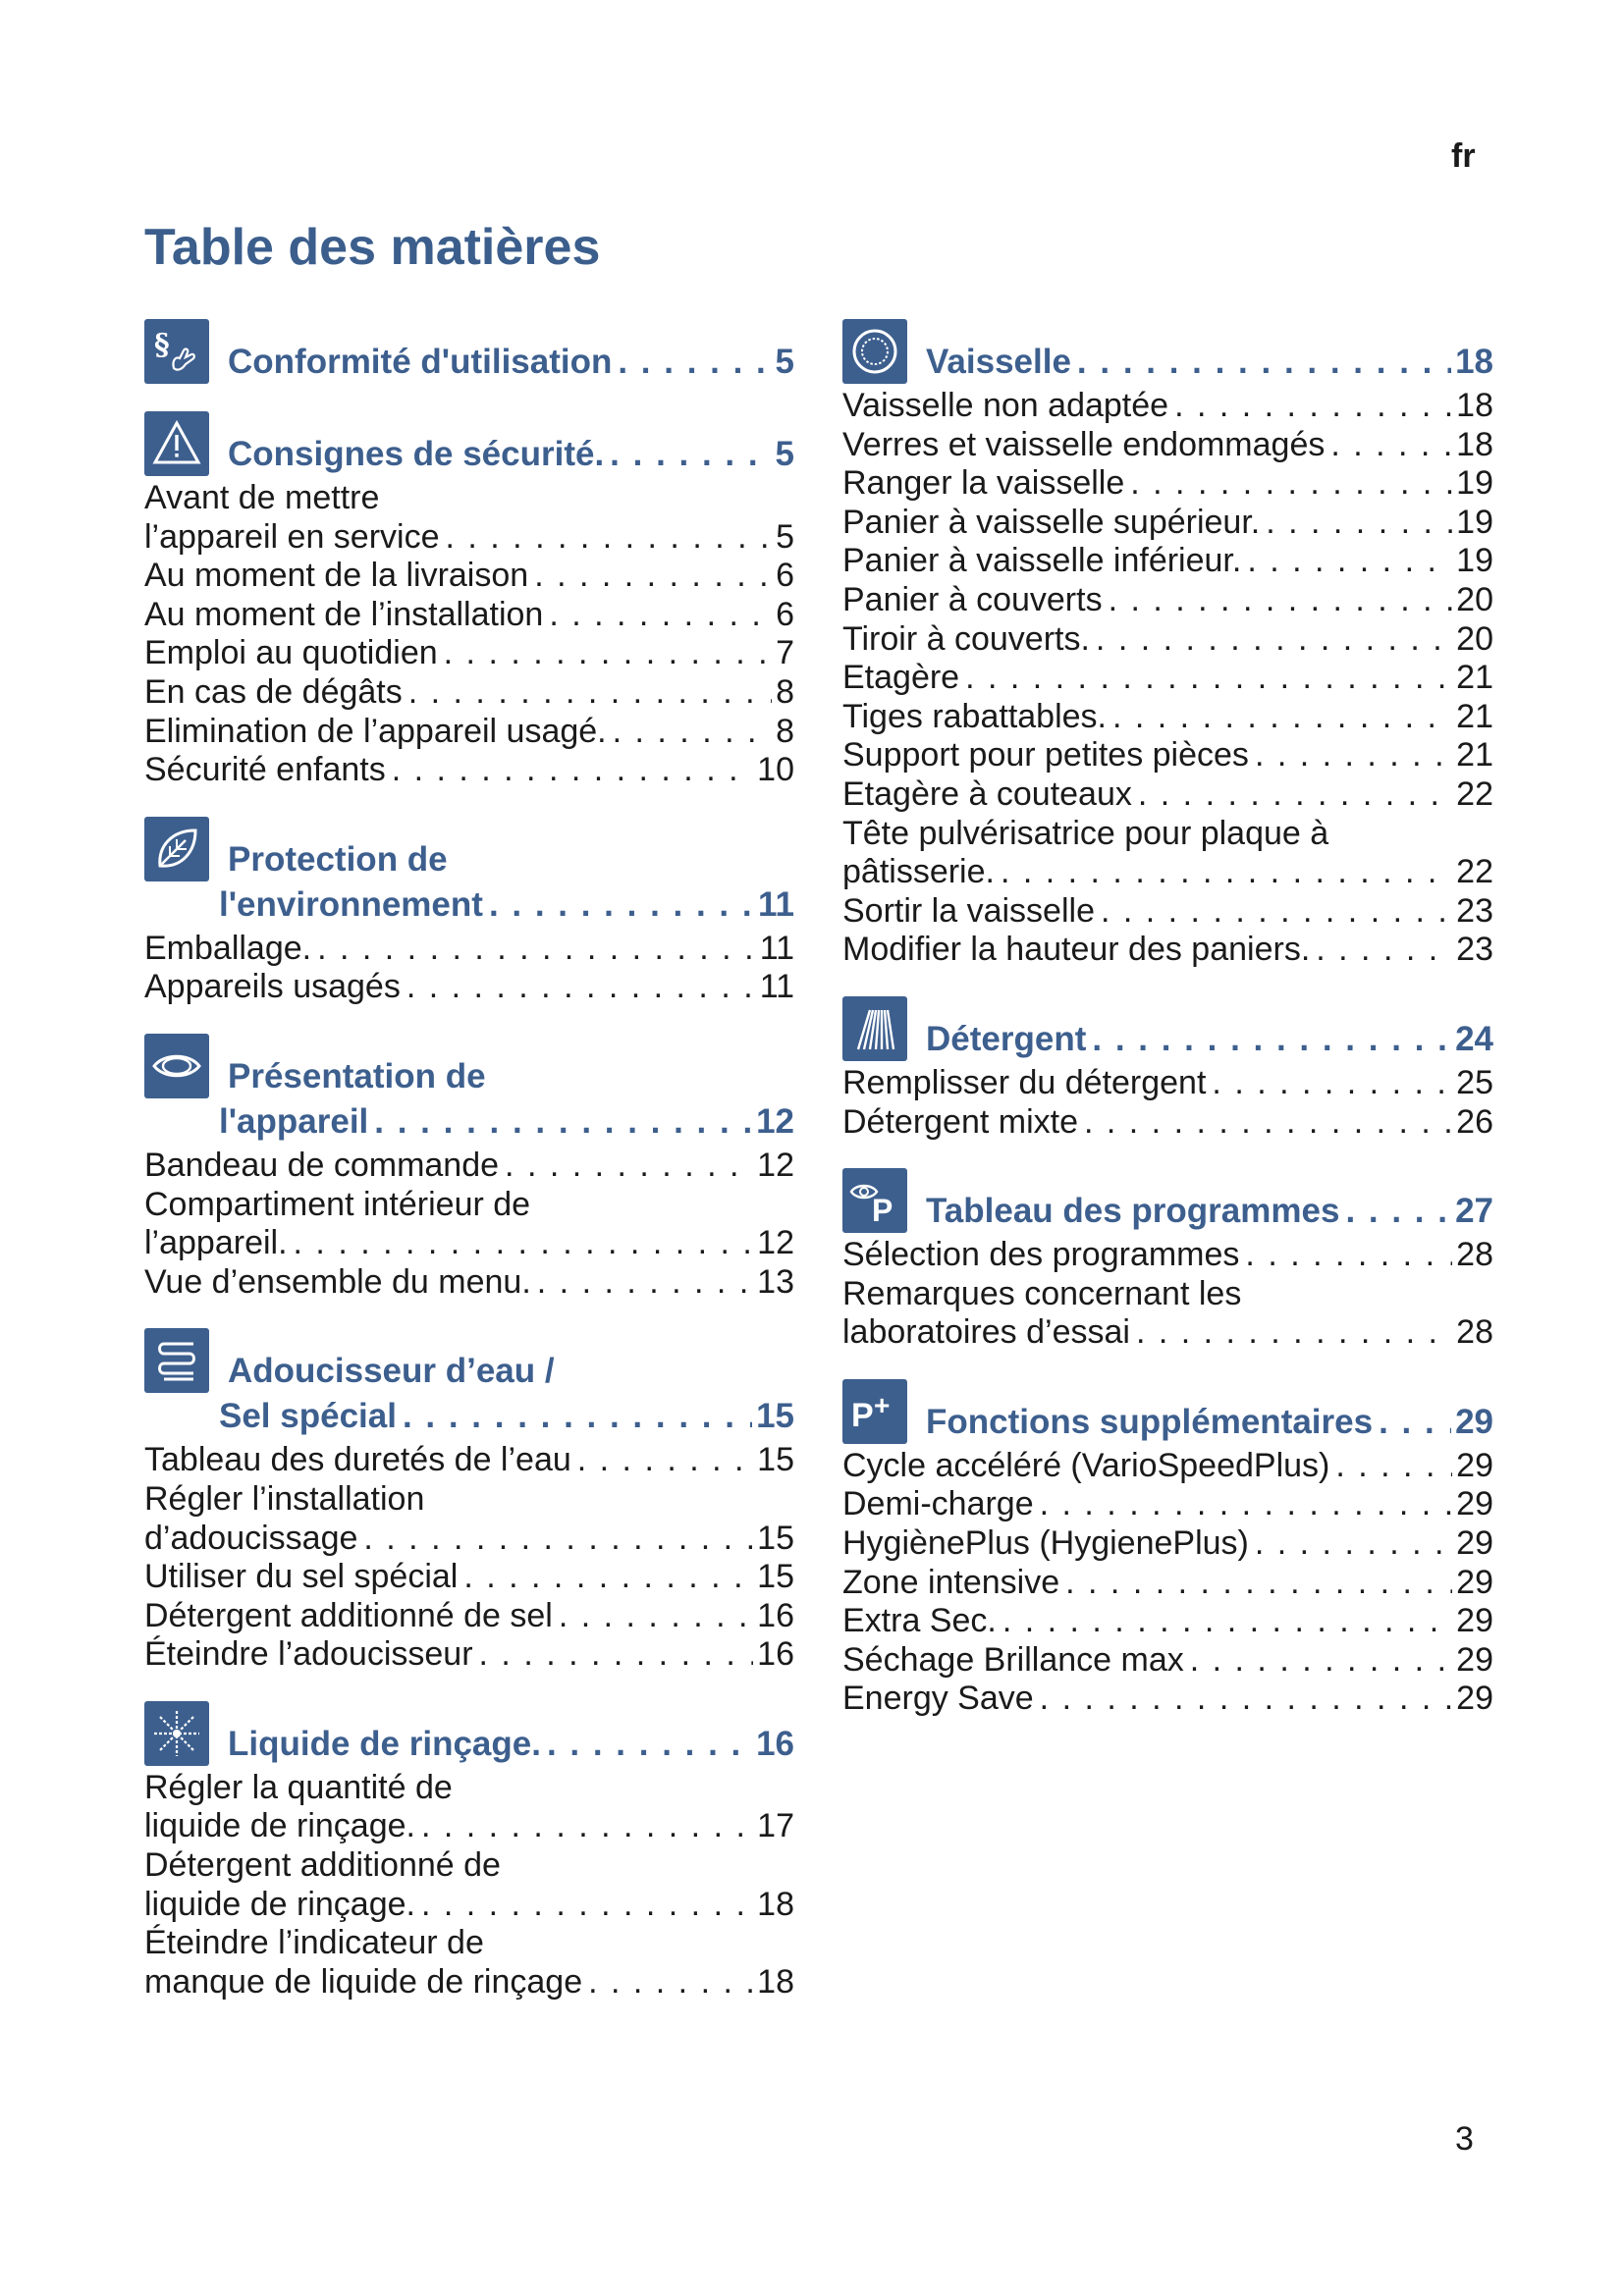 The height and width of the screenshot is (2296, 1624). I want to click on toc-entry: Etagère à couteaux 22, so click(1167, 795).